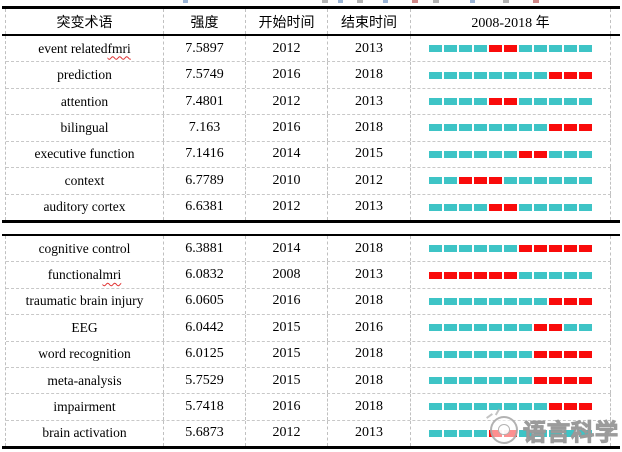  I want to click on table-row: prediction 7.5749 2016 2018, so click(308, 75).